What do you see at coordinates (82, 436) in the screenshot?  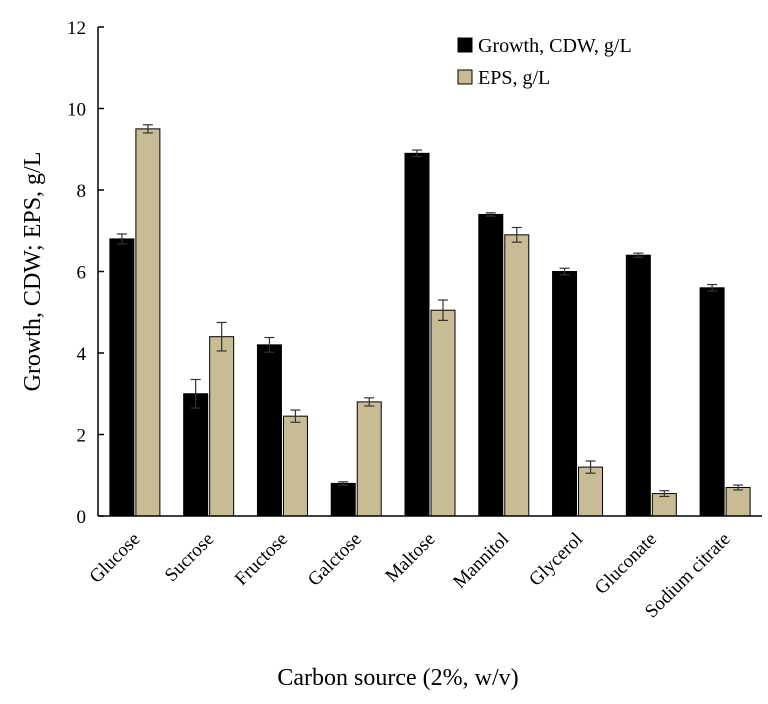 I see `y-tick-label: 2` at bounding box center [82, 436].